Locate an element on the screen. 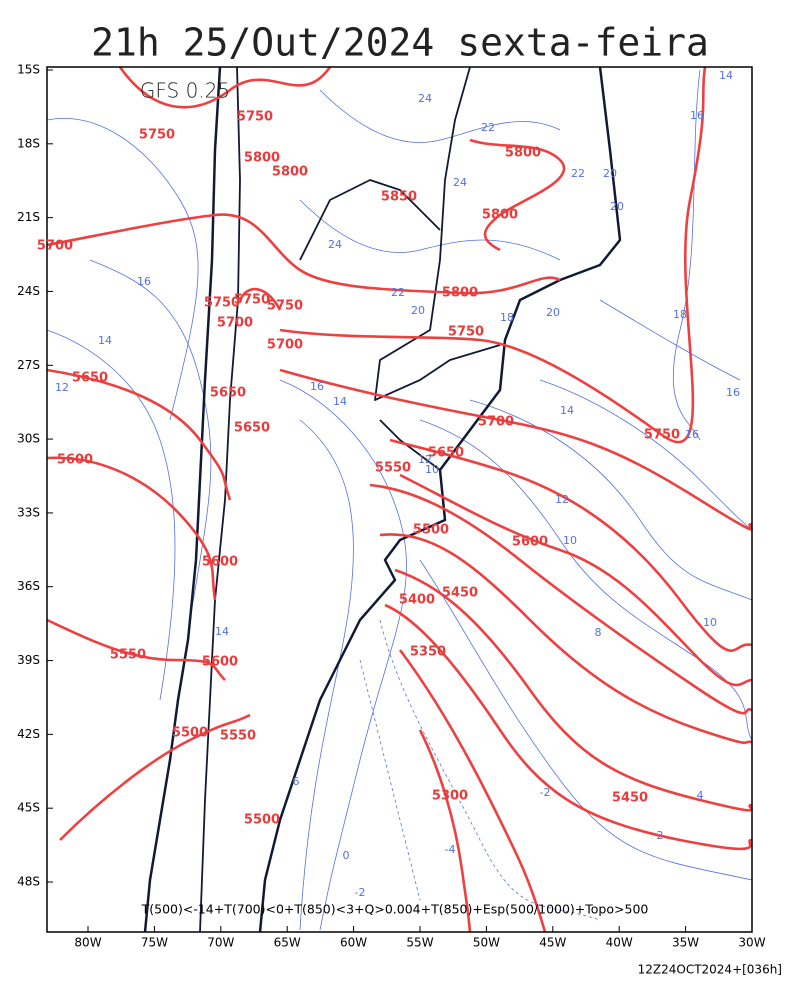 This screenshot has width=800, height=1004. lat-label: 48S is located at coordinates (28, 882).